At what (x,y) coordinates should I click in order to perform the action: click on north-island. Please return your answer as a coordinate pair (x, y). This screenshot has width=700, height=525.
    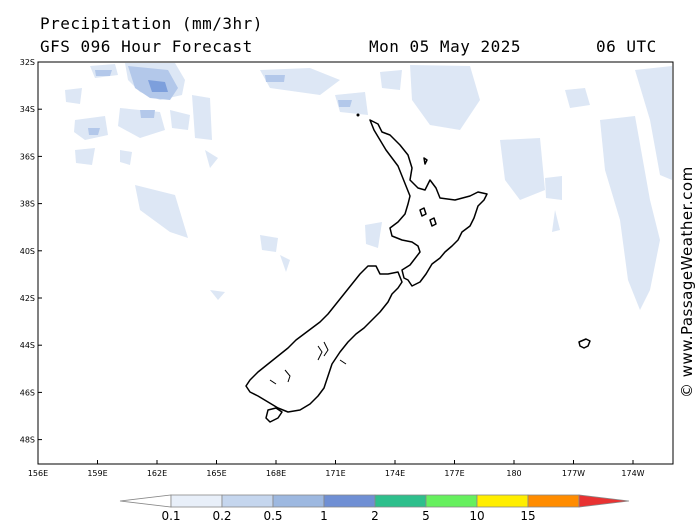
    Looking at the image, I should click on (428, 203).